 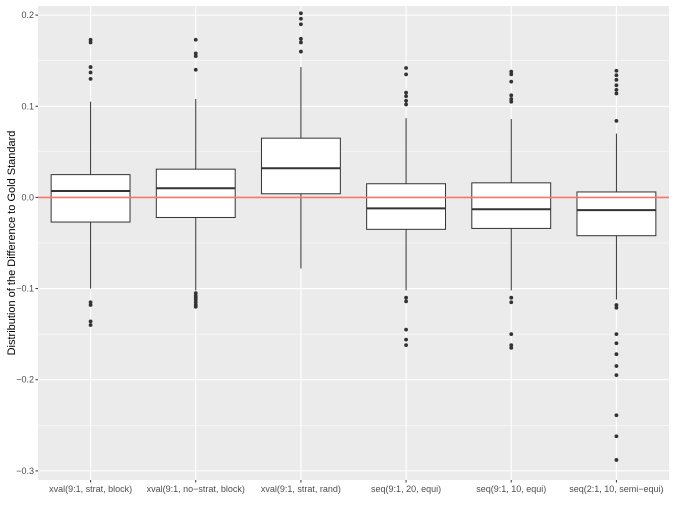 I want to click on x-tick-label: xval(9:1, strat, rand), so click(x=301, y=489).